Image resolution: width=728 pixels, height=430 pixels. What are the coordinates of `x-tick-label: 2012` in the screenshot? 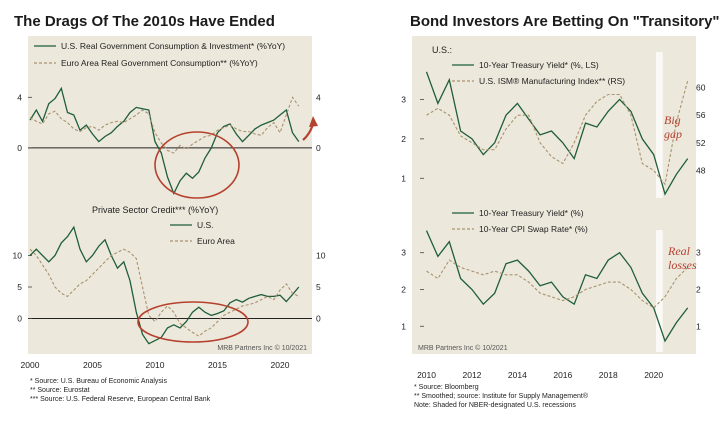 It's located at (472, 375).